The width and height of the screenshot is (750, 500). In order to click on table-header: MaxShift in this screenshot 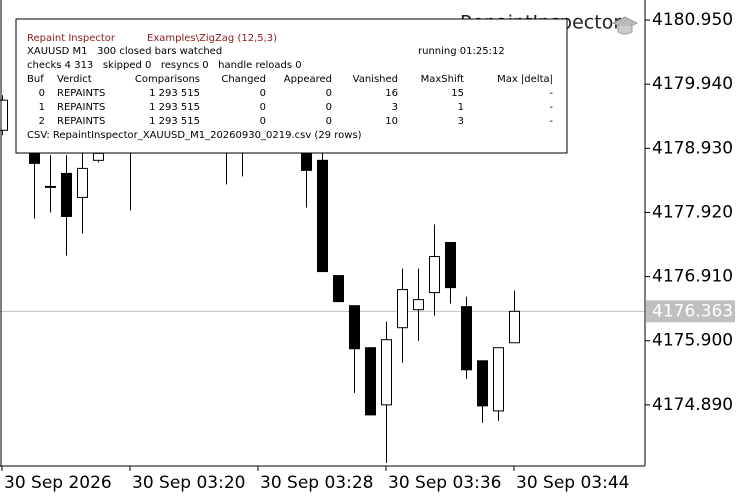, I will do `click(442, 79)`.